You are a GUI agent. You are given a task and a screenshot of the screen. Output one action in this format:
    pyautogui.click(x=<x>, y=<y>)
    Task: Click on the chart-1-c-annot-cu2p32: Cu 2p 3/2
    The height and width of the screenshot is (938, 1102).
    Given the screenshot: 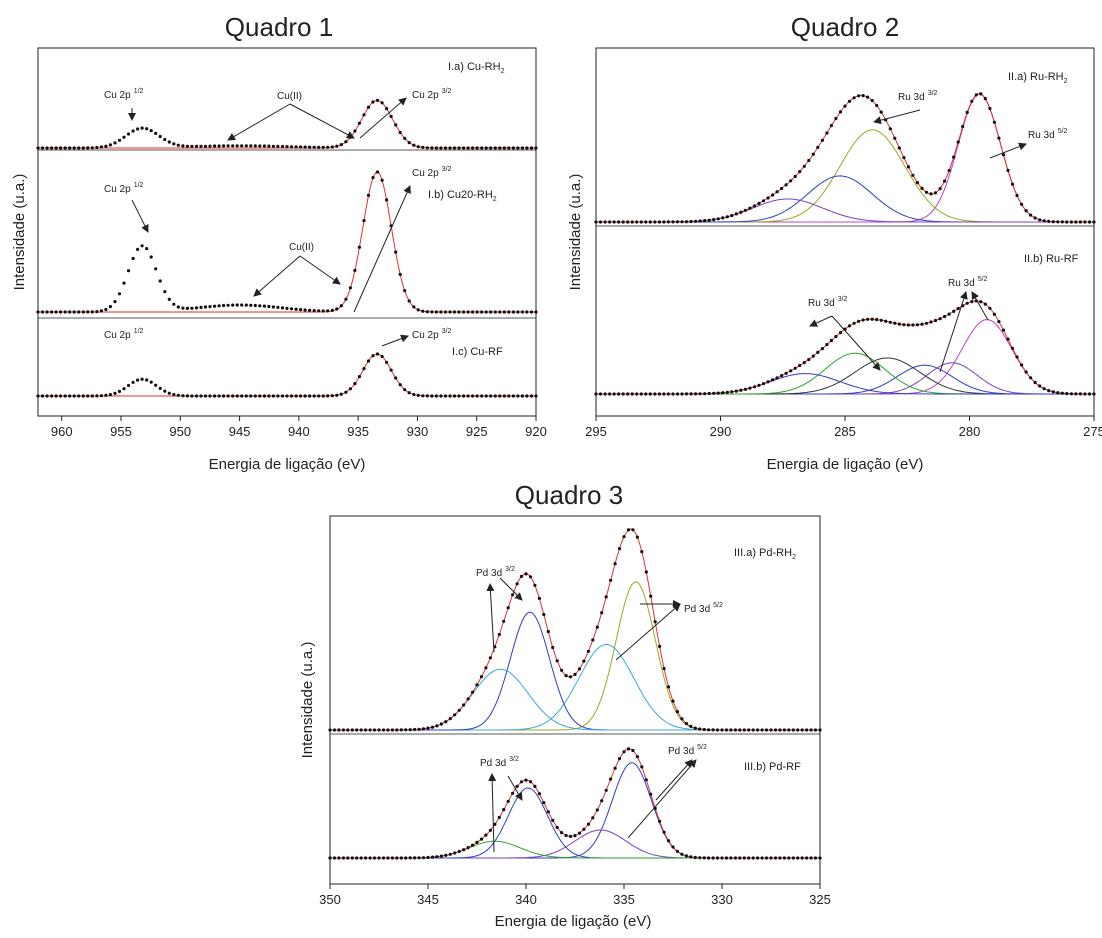 What is the action you would take?
    pyautogui.click(x=432, y=334)
    